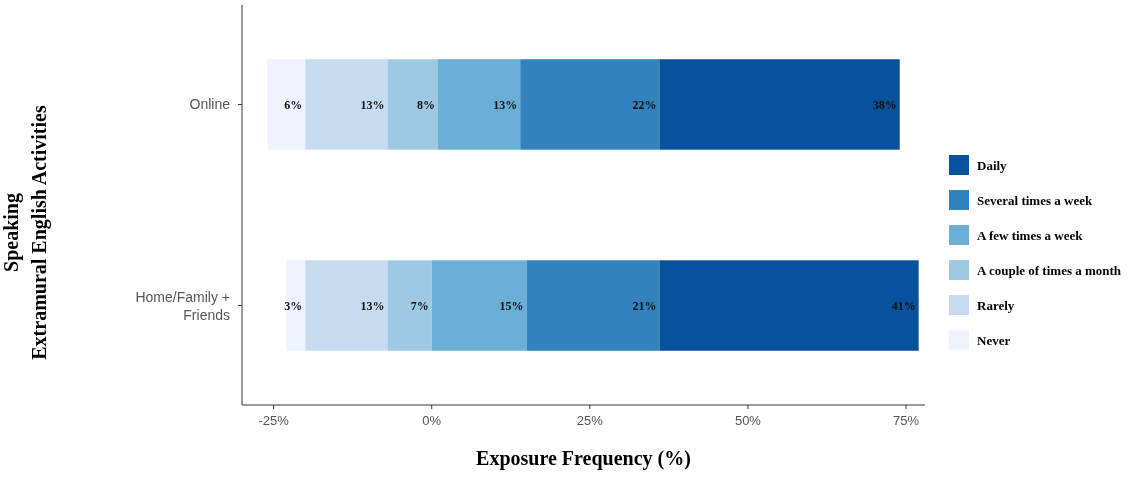 The width and height of the screenshot is (1144, 493). I want to click on legend-label: Several times a week, so click(1035, 201).